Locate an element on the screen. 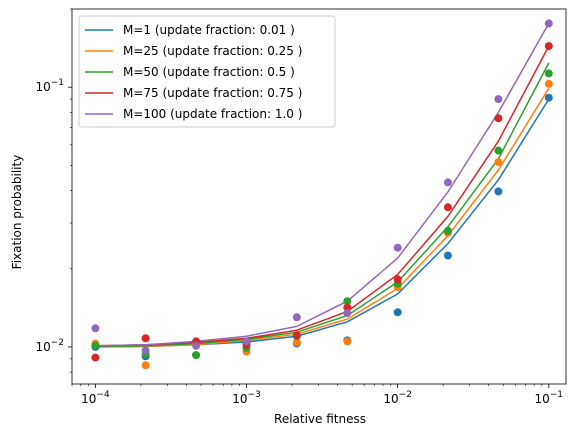  legend-label-5: M=100 (update fraction: 1.0 ) is located at coordinates (212, 114).